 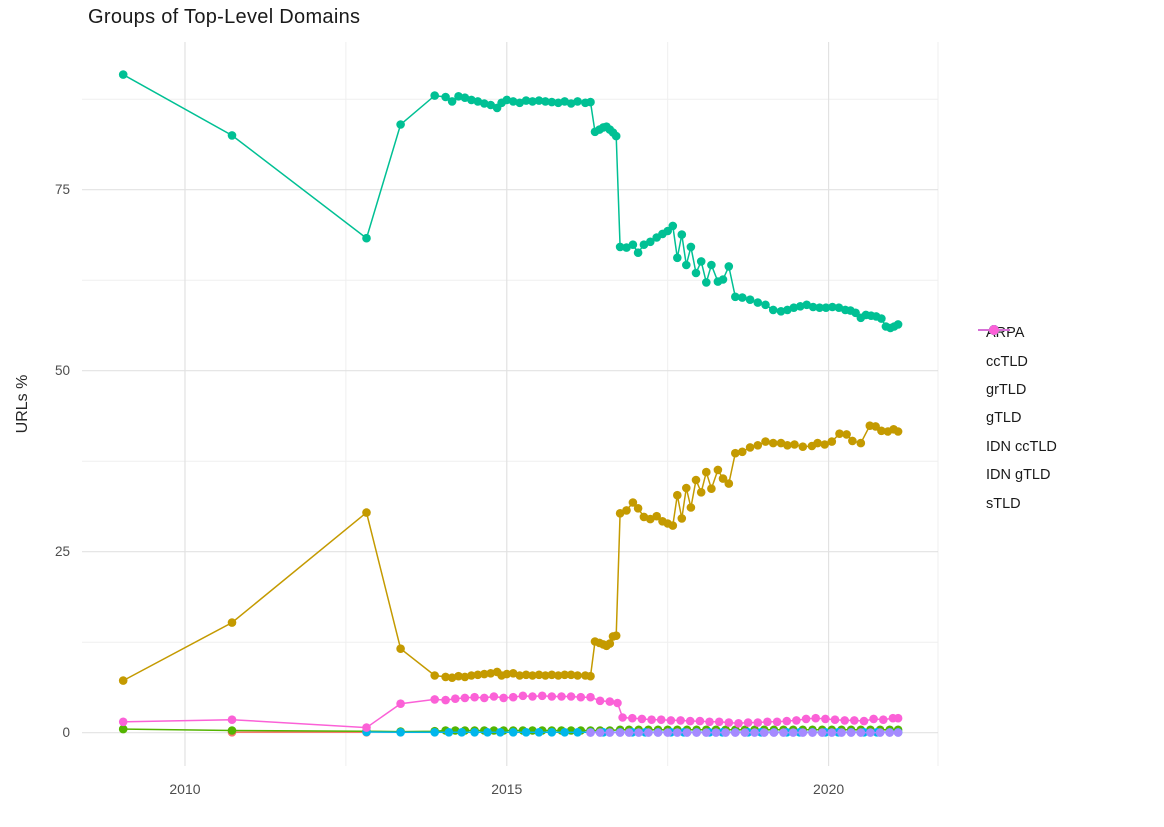 I want to click on legend-item-grtld: grTLD, so click(x=1016, y=364).